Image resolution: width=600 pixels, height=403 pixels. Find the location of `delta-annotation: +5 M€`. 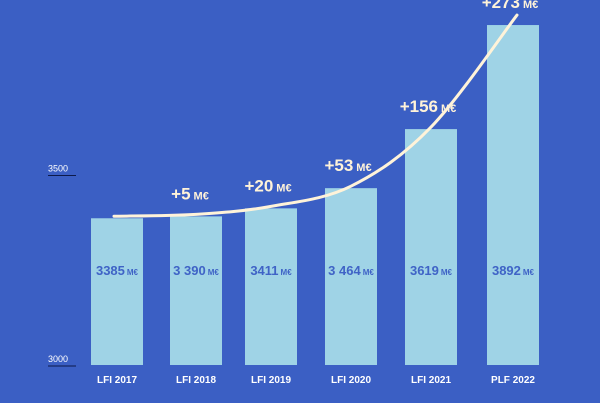

delta-annotation: +5 M€ is located at coordinates (190, 193).